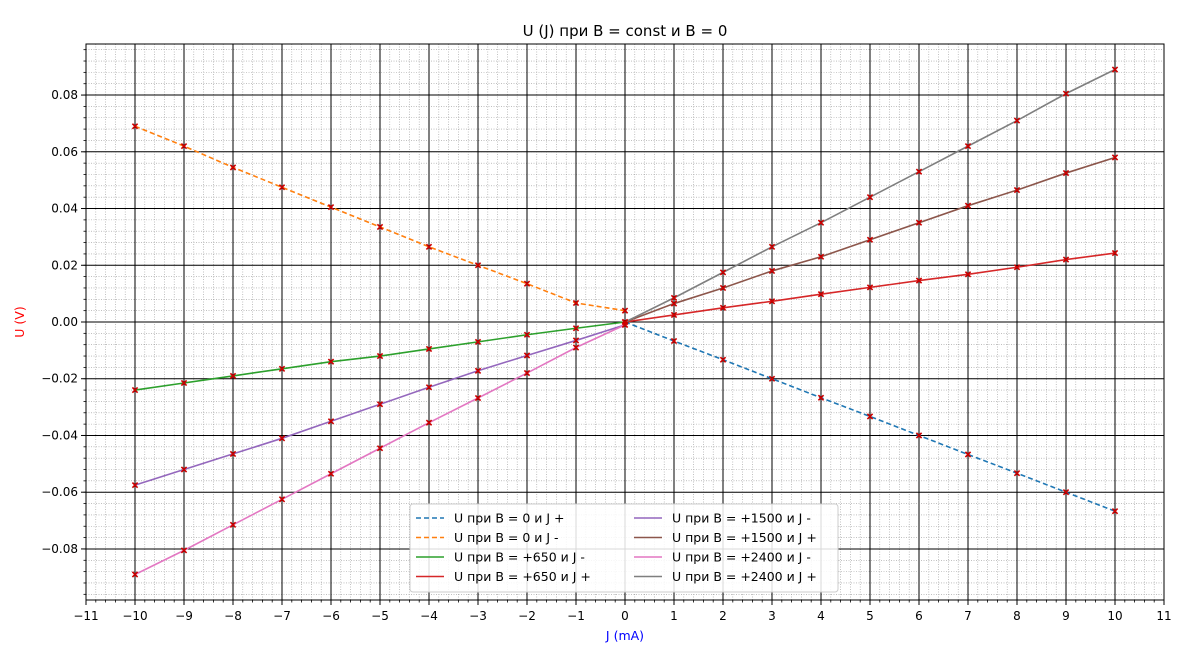 The height and width of the screenshot is (658, 1193). I want to click on x-tick-label: −2, so click(527, 616).